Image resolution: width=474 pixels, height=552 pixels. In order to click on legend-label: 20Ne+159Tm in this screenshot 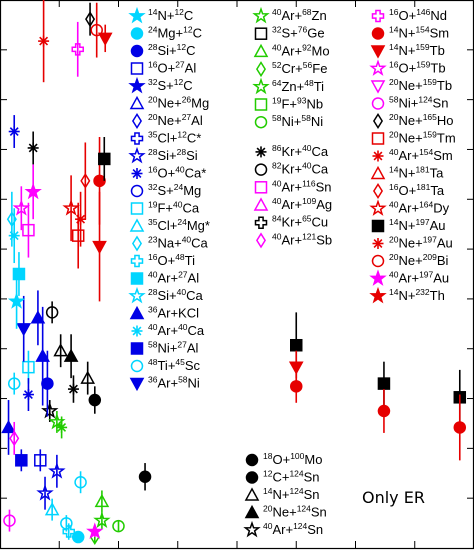, I will do `click(422, 138)`.